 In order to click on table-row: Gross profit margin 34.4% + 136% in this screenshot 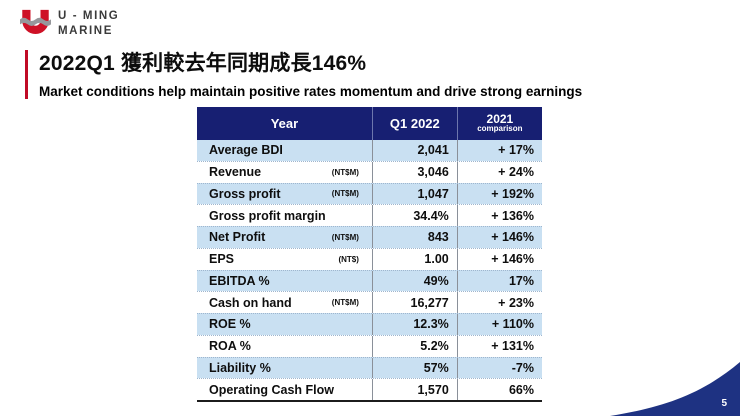, I will do `click(369, 215)`.